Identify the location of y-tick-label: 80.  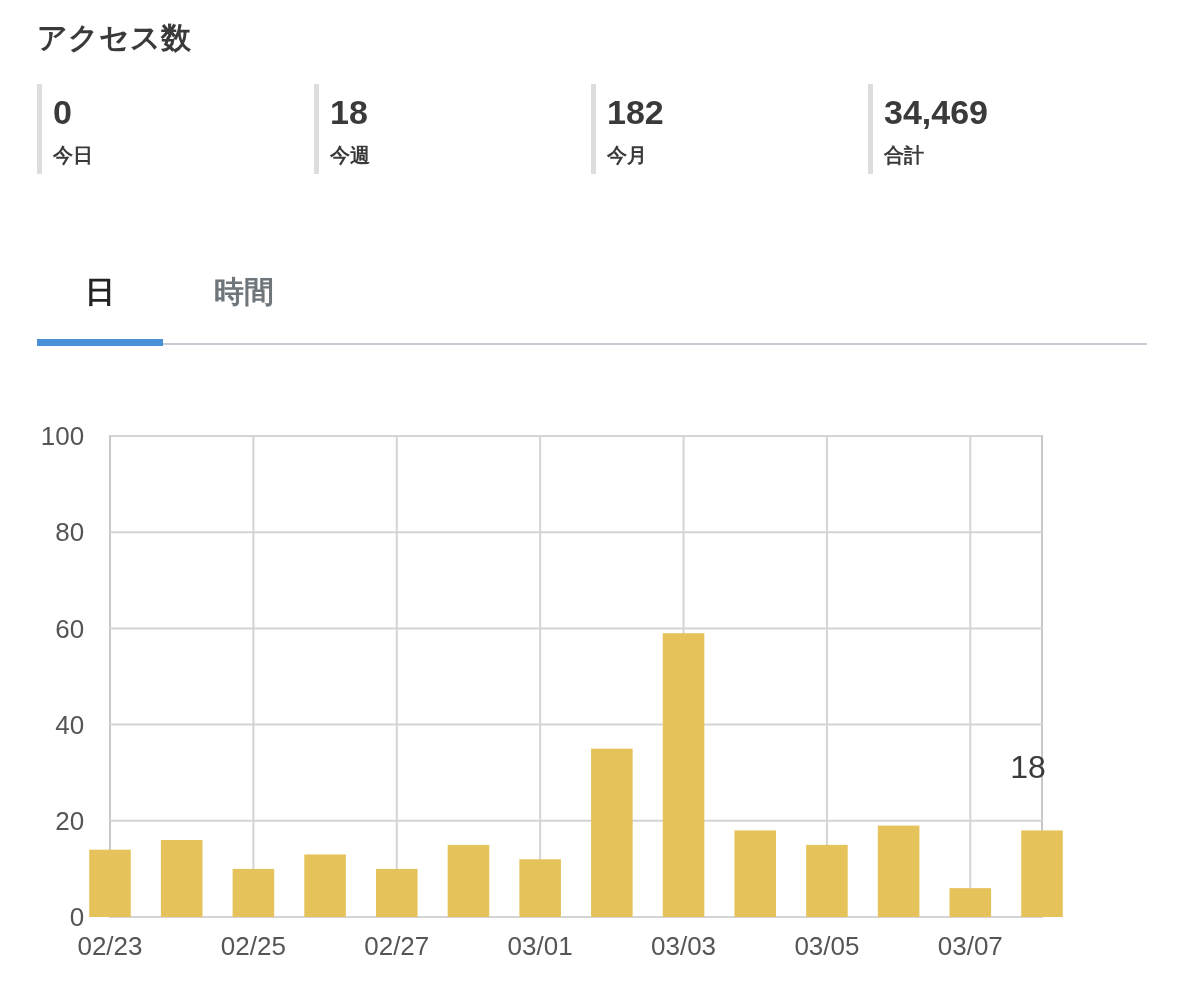
(70, 532).